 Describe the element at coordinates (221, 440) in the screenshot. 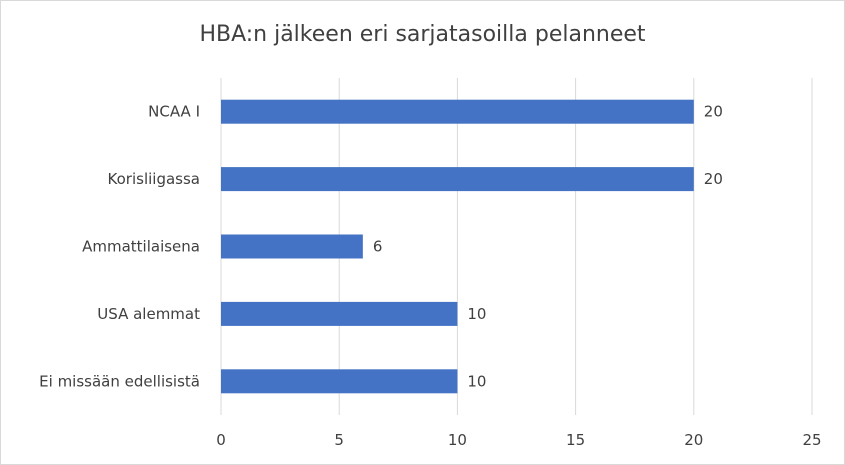

I see `x-tick-label-0: 0` at that location.